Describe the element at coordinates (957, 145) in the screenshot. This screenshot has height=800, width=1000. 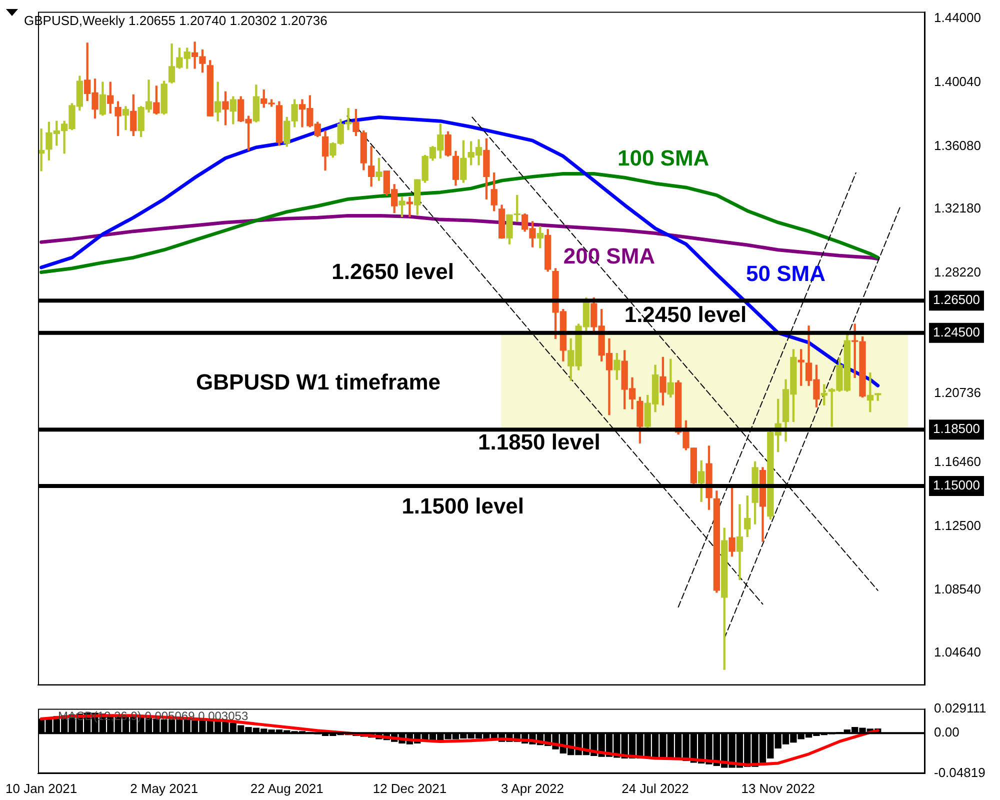
I see `y-tick-label: 1.36080` at that location.